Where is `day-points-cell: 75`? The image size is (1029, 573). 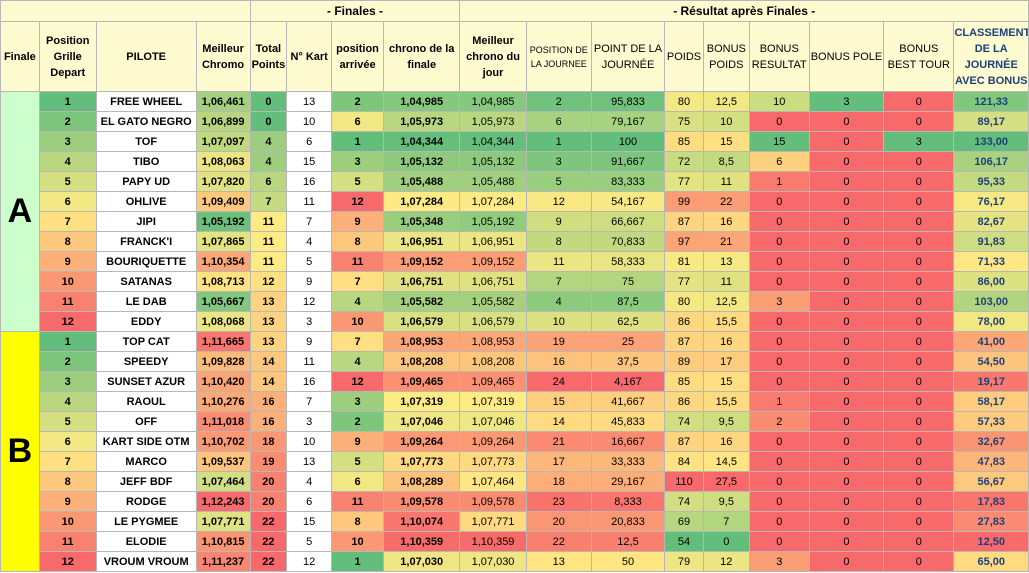
day-points-cell: 75 is located at coordinates (628, 281).